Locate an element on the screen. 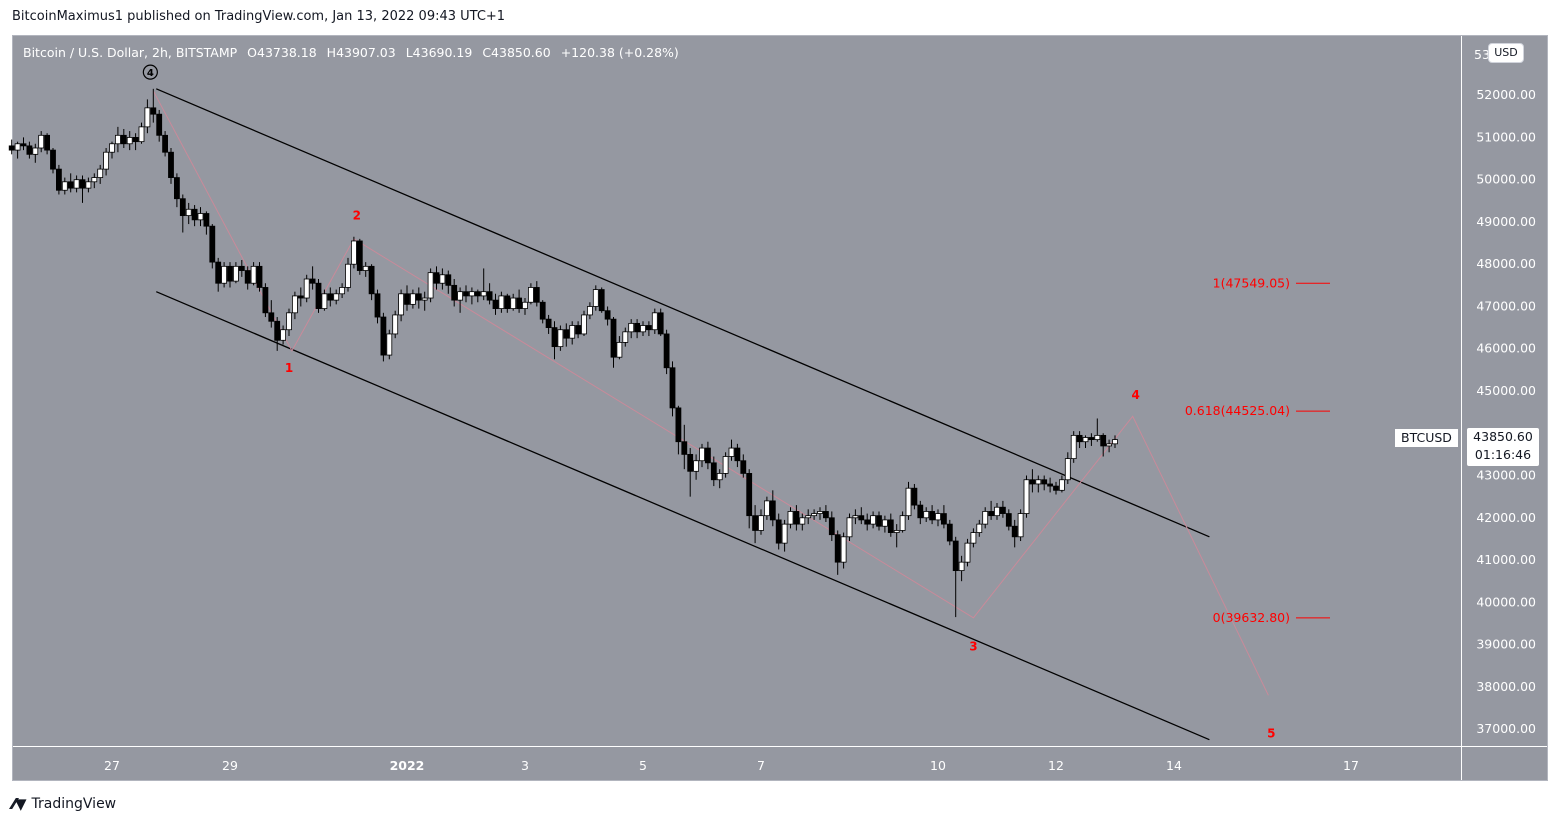 The height and width of the screenshot is (826, 1561). legend-change: +120.38 (+0.28%) is located at coordinates (619, 52).